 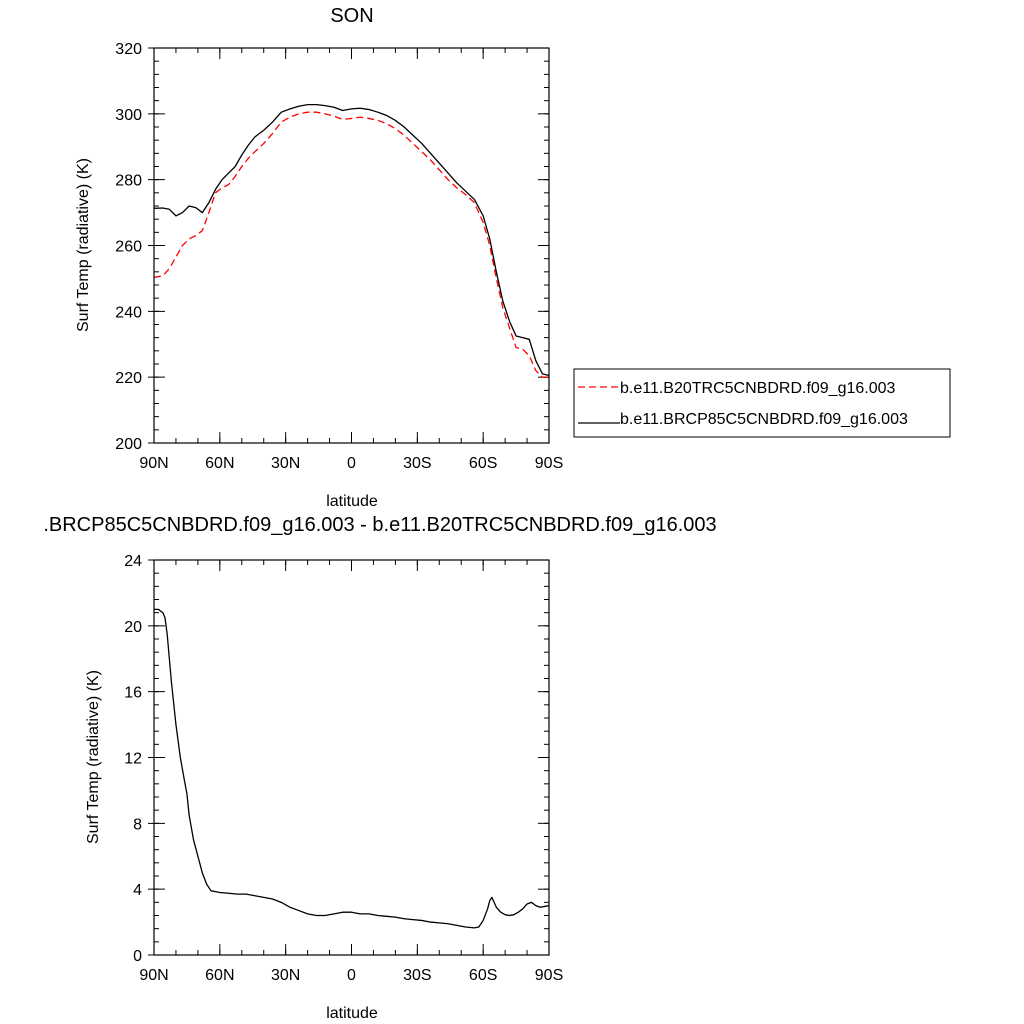 What do you see at coordinates (128, 312) in the screenshot?
I see `y-tick-label: 240` at bounding box center [128, 312].